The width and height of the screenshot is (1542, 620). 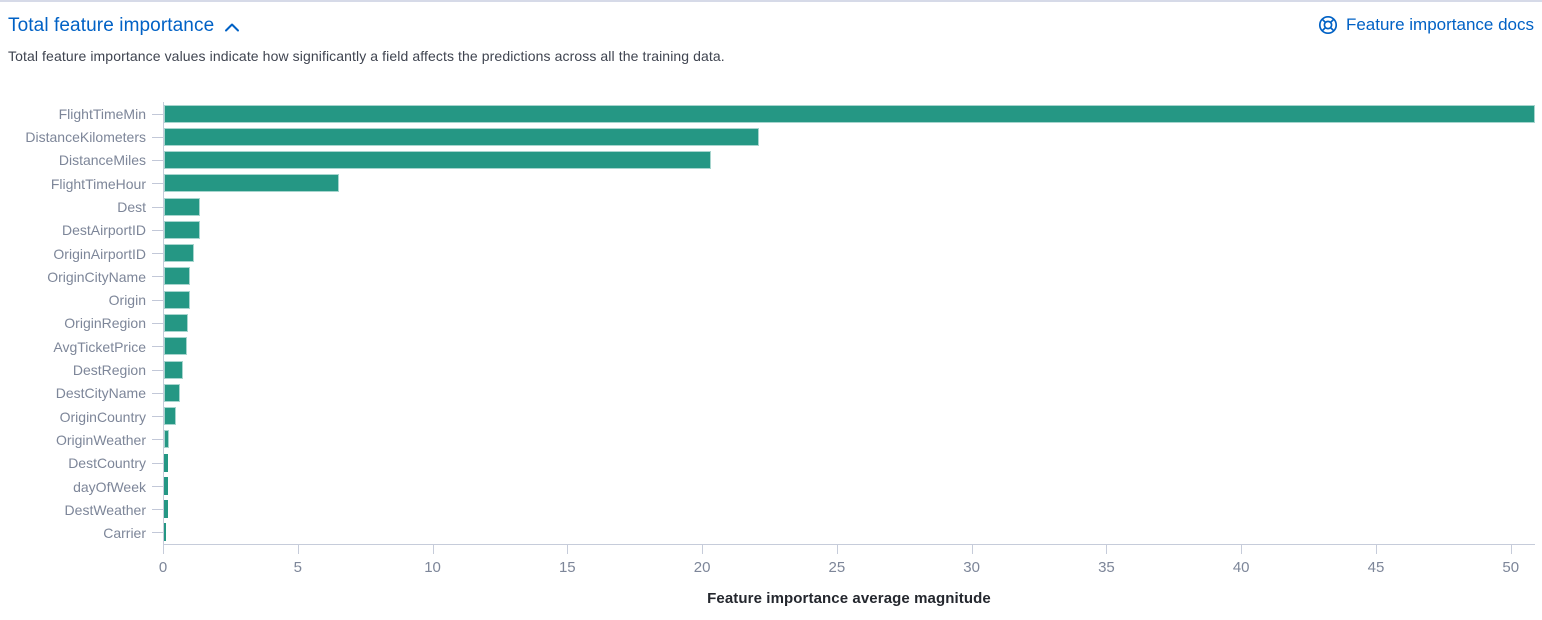 What do you see at coordinates (432, 567) in the screenshot?
I see `x-axis-tick-label: 10` at bounding box center [432, 567].